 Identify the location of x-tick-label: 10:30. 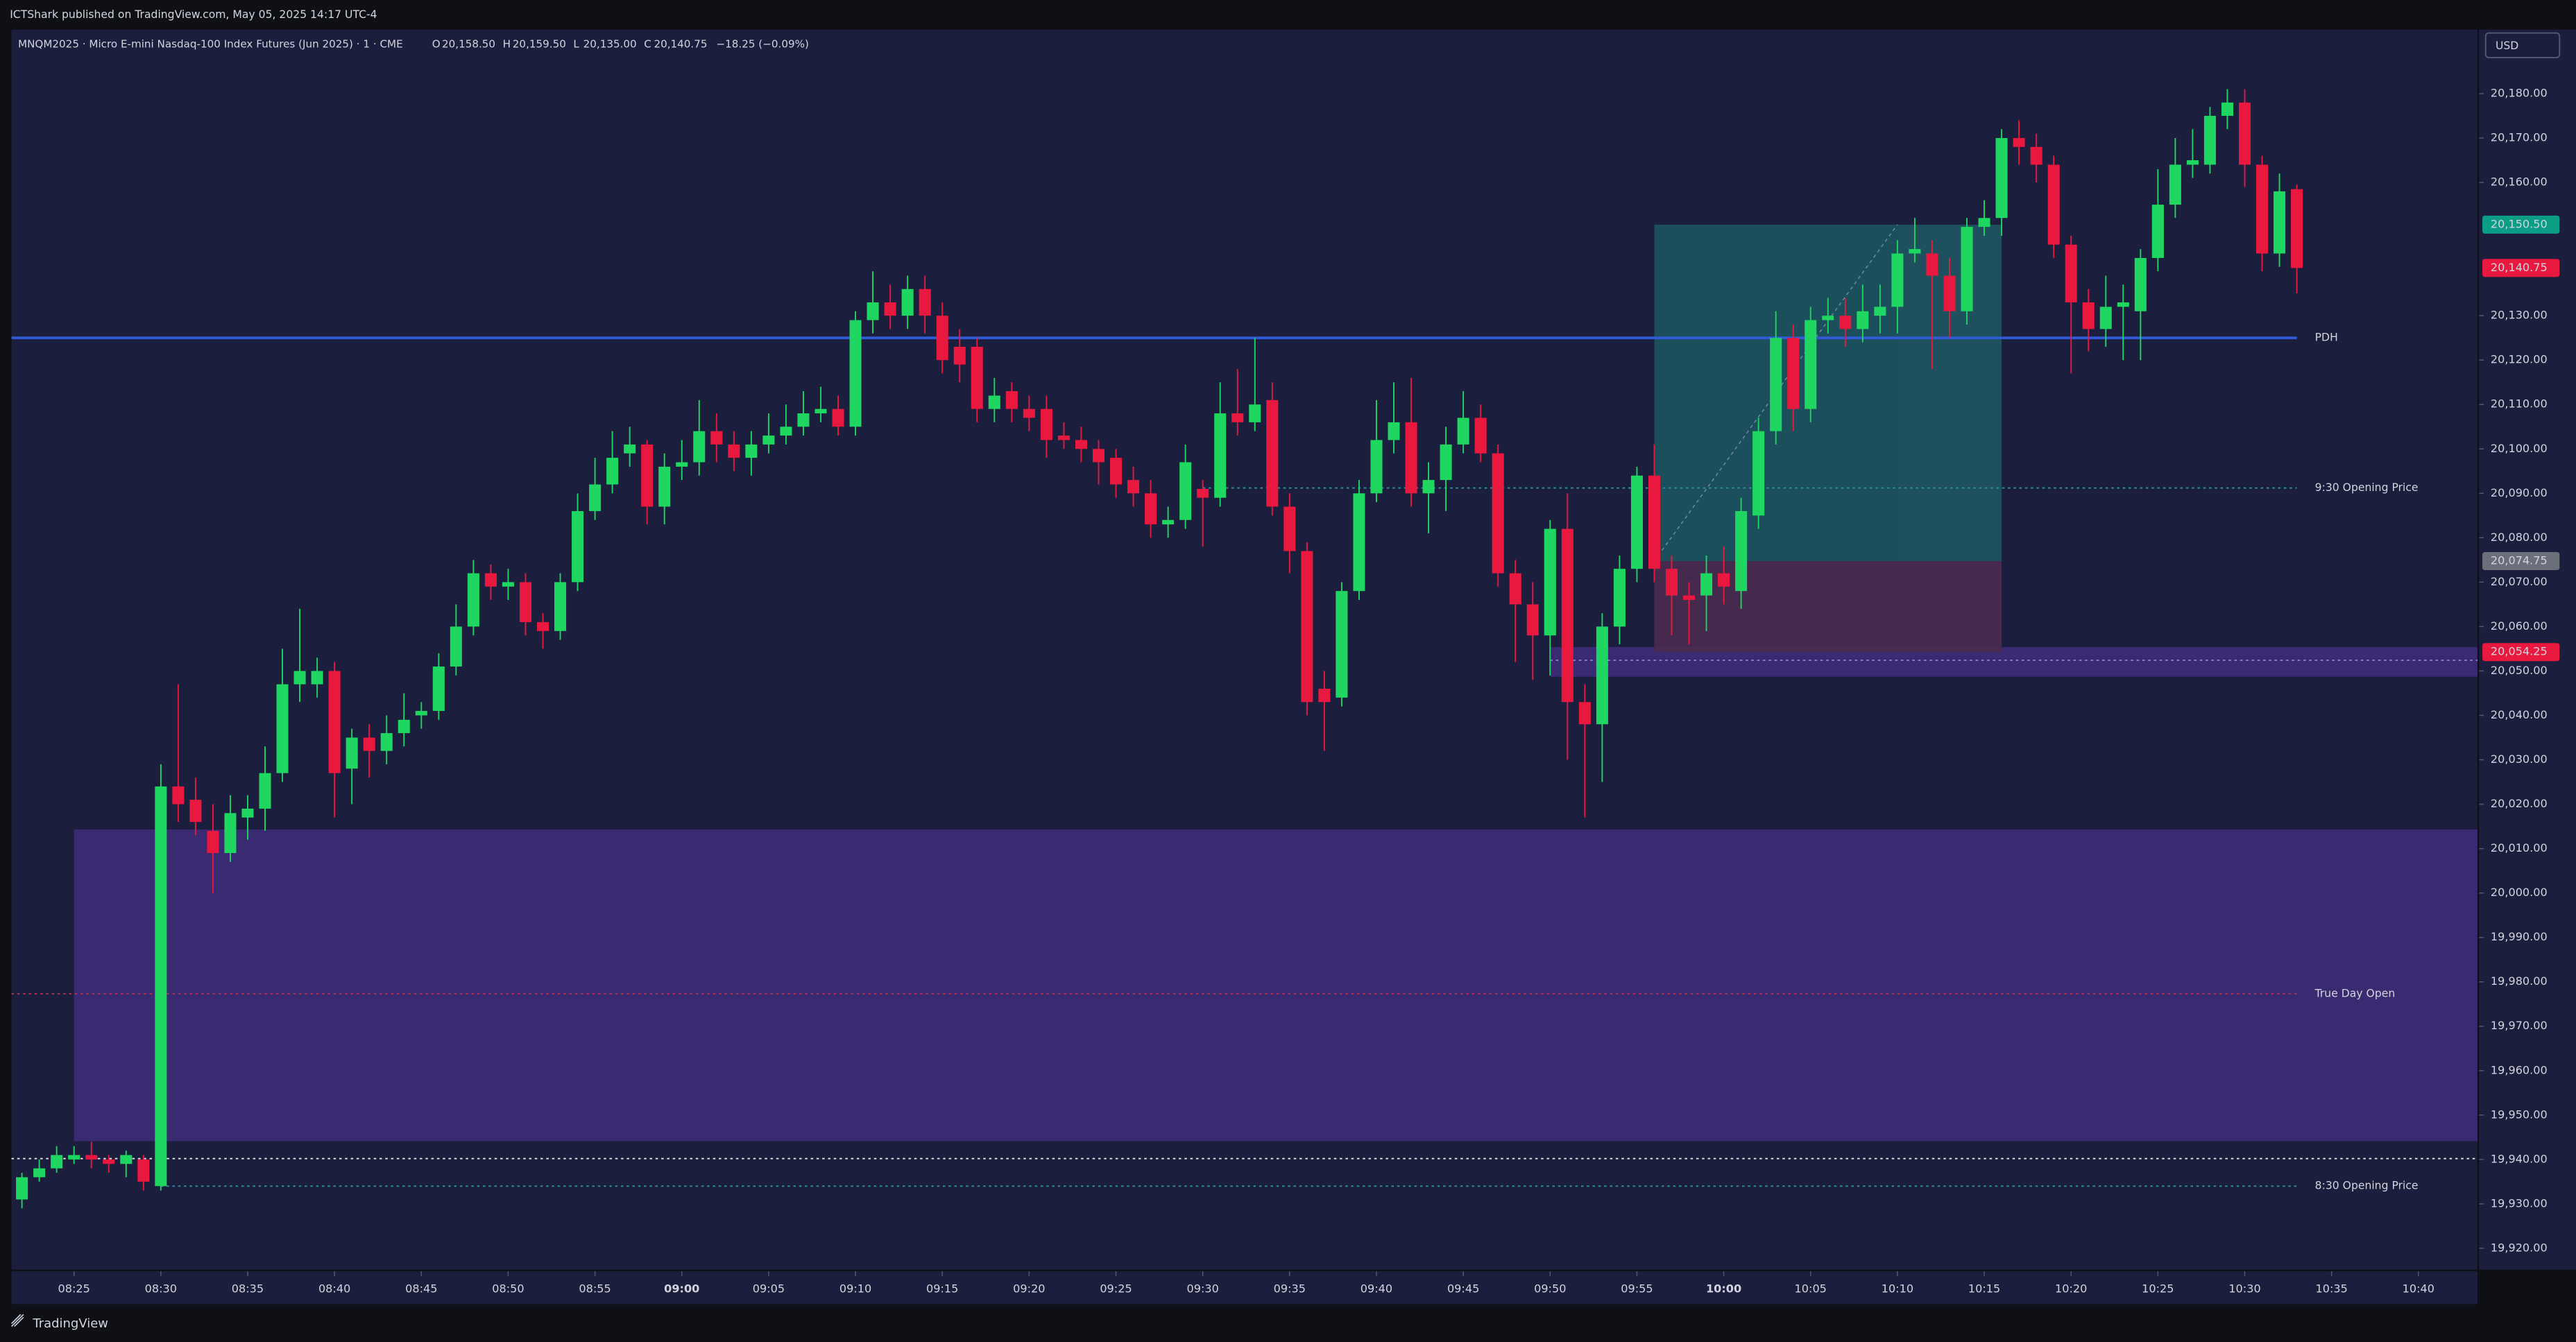
(2244, 1289).